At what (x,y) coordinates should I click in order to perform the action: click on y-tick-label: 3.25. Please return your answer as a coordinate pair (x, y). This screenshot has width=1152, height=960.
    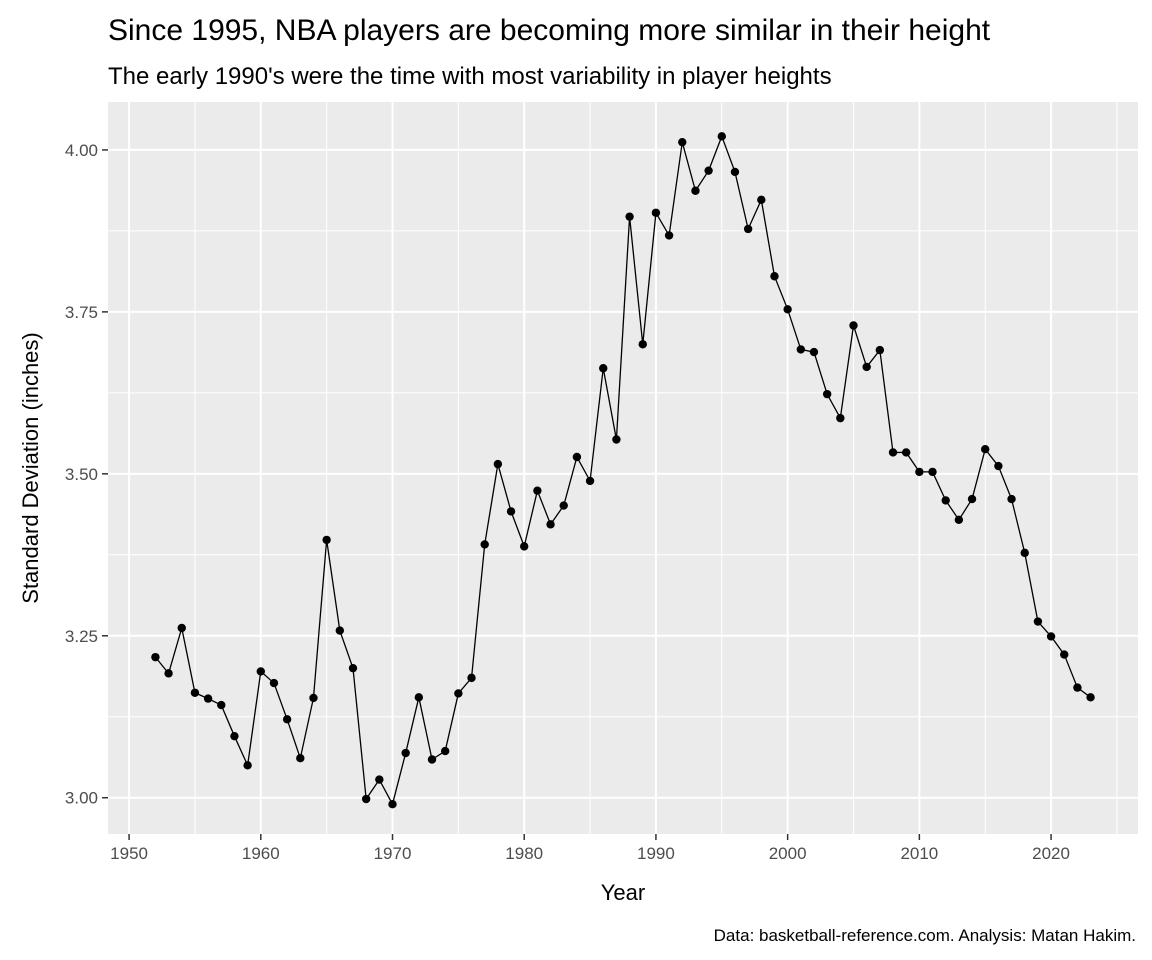
    Looking at the image, I should click on (81, 636).